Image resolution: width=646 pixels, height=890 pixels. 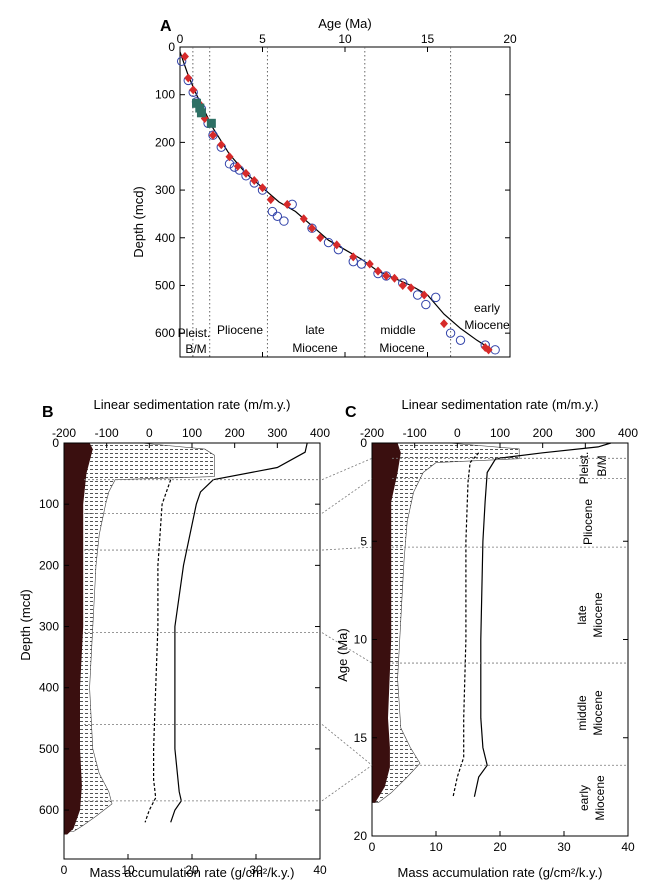 What do you see at coordinates (584, 798) in the screenshot?
I see `panel-c-epoch-label: early` at bounding box center [584, 798].